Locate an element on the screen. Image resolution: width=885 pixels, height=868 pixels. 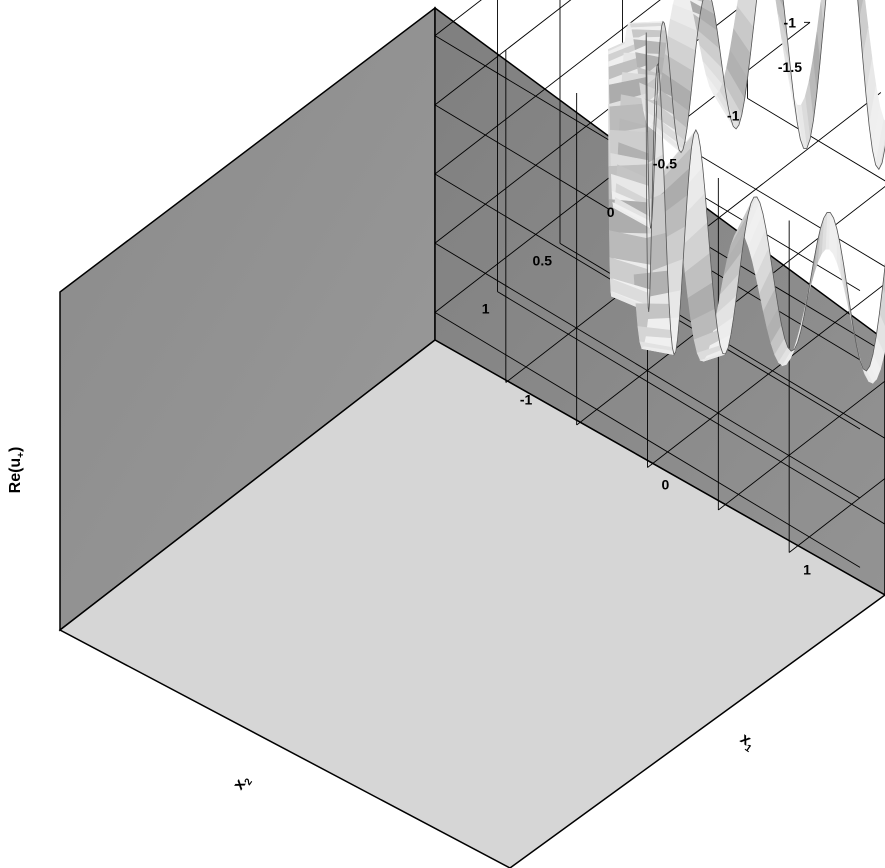
y-tick-label: -1 is located at coordinates (733, 115).